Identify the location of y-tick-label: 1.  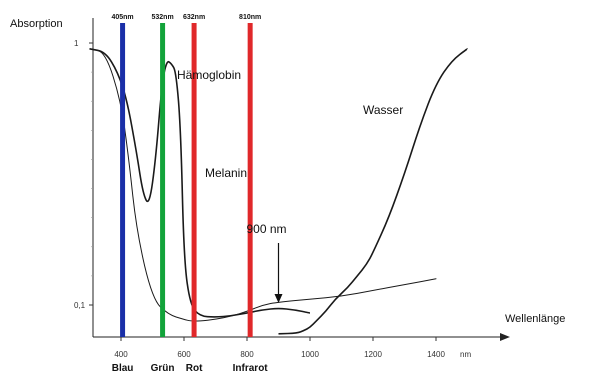
(76, 43).